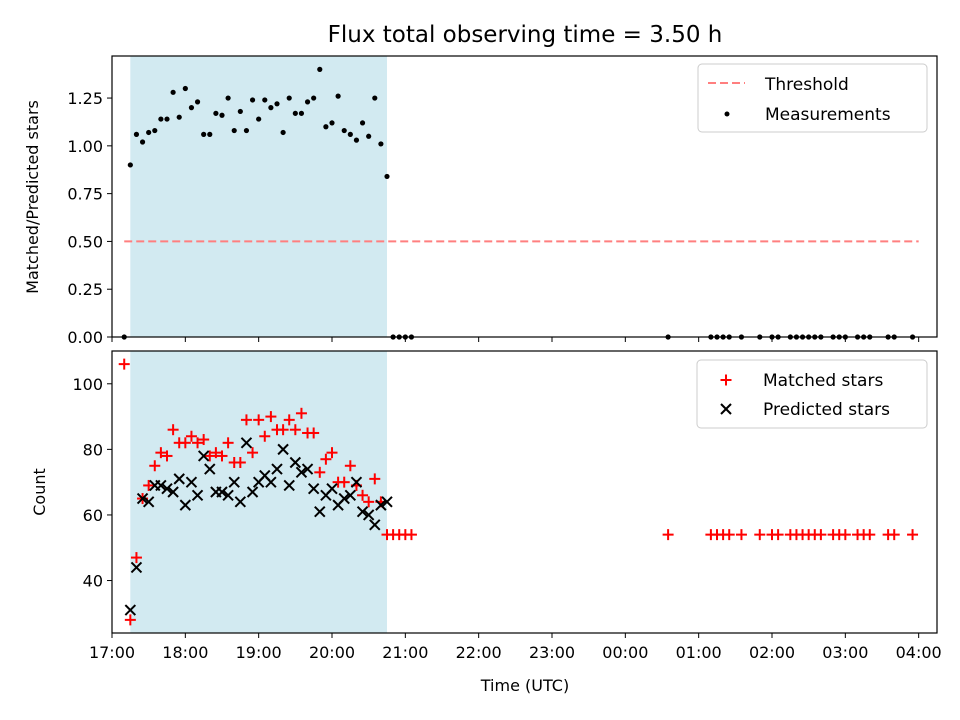 This screenshot has width=960, height=720. Describe the element at coordinates (405, 652) in the screenshot. I see `x-tick-label: 21:00` at that location.